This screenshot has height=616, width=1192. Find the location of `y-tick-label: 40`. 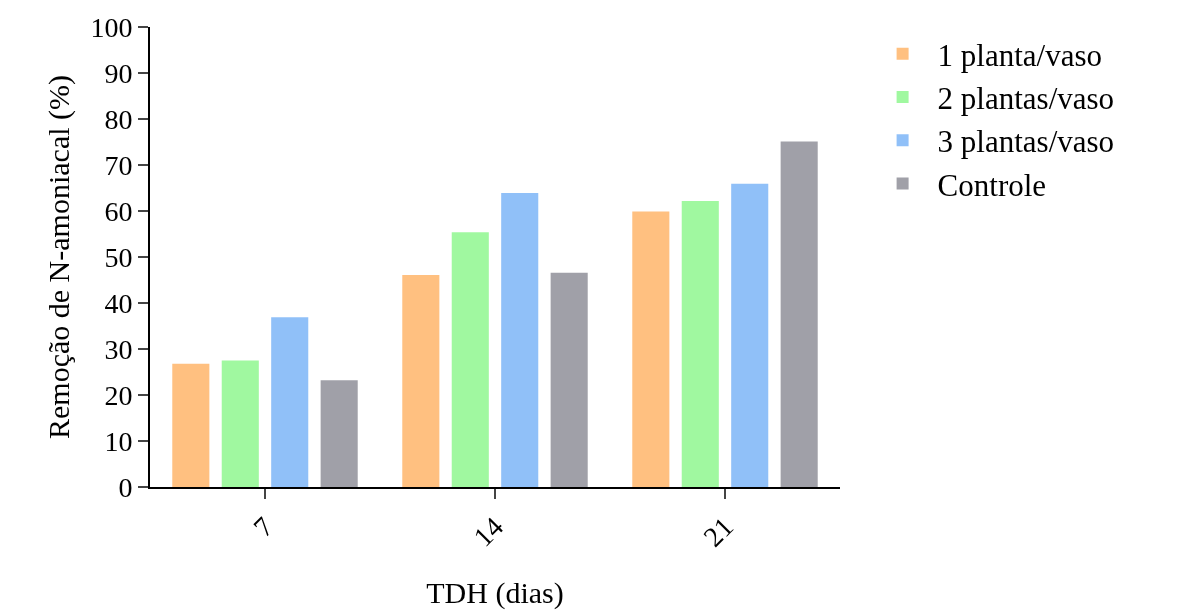

y-tick-label: 40 is located at coordinates (118, 303).